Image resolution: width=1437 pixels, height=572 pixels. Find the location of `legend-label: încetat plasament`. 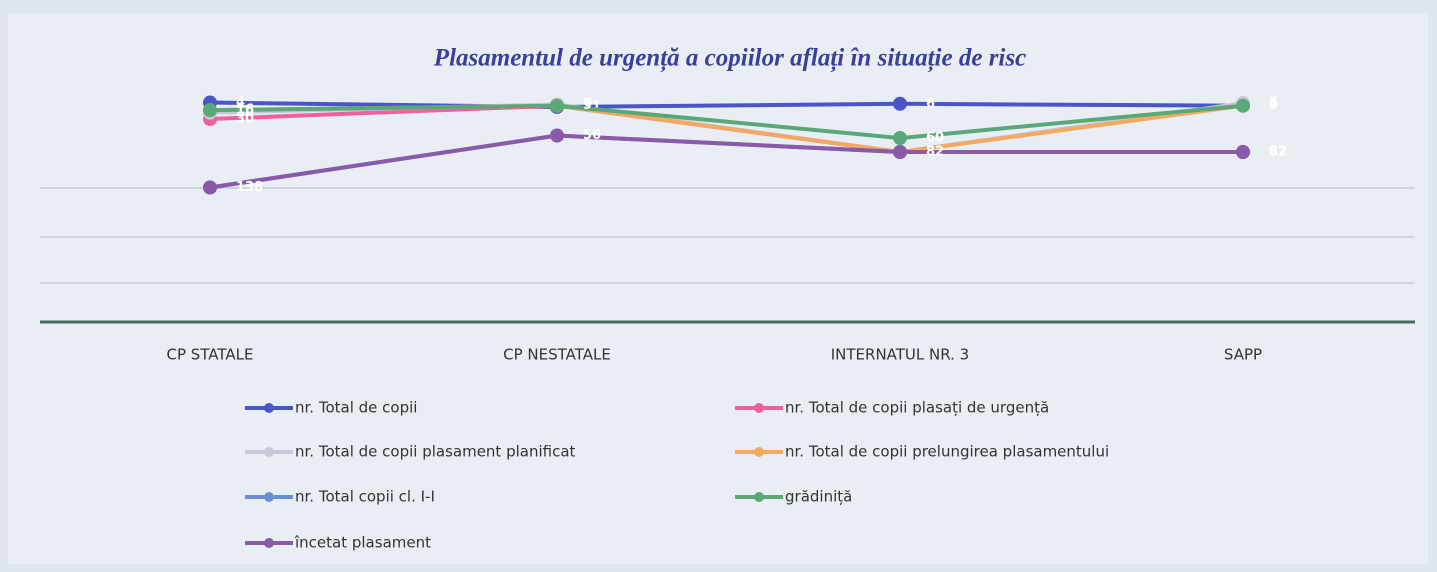

legend-label: încetat plasament is located at coordinates (362, 543).